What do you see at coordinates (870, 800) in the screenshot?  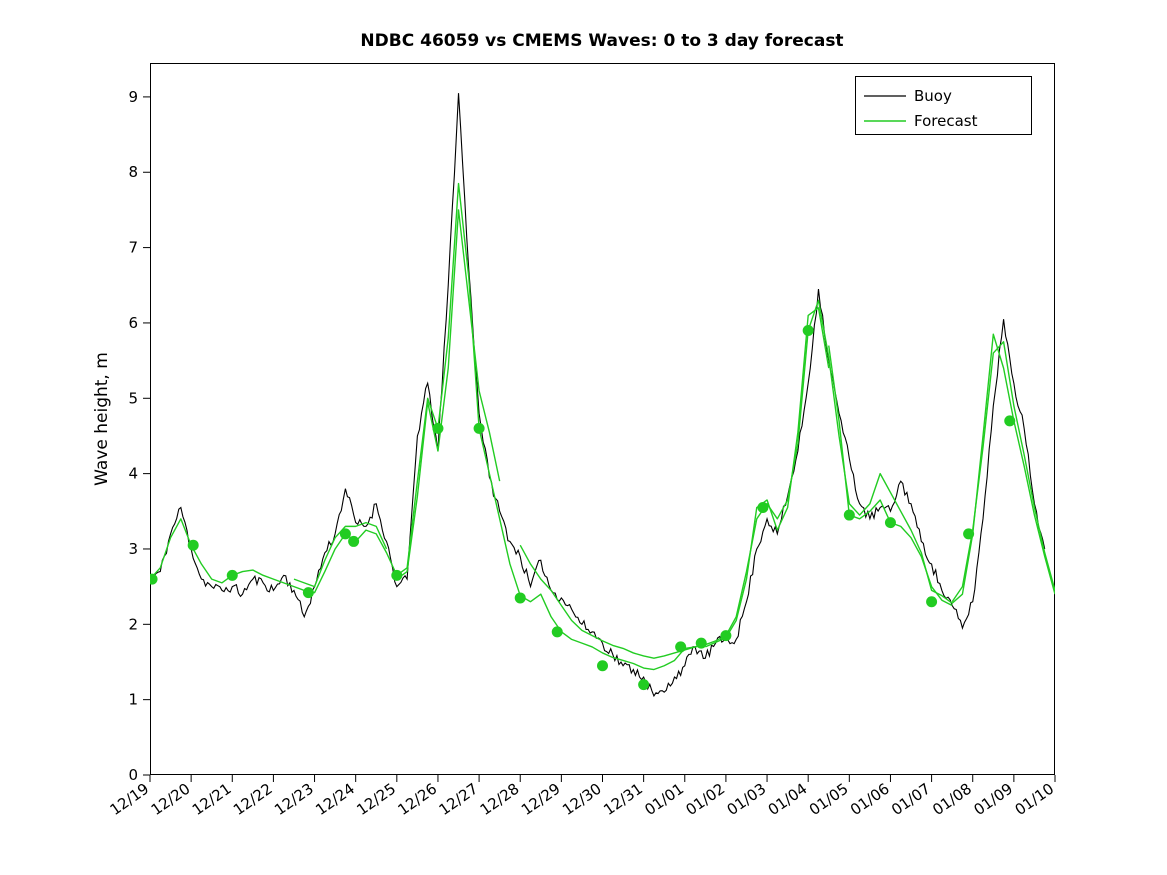 I see `x-tick-label: 01/06` at bounding box center [870, 800].